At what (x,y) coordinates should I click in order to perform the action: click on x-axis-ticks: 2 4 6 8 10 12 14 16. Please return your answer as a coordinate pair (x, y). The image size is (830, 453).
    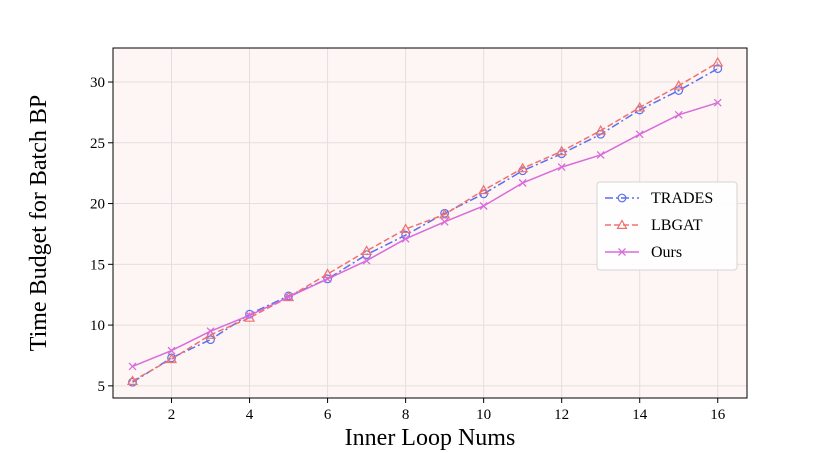
    Looking at the image, I should click on (447, 410).